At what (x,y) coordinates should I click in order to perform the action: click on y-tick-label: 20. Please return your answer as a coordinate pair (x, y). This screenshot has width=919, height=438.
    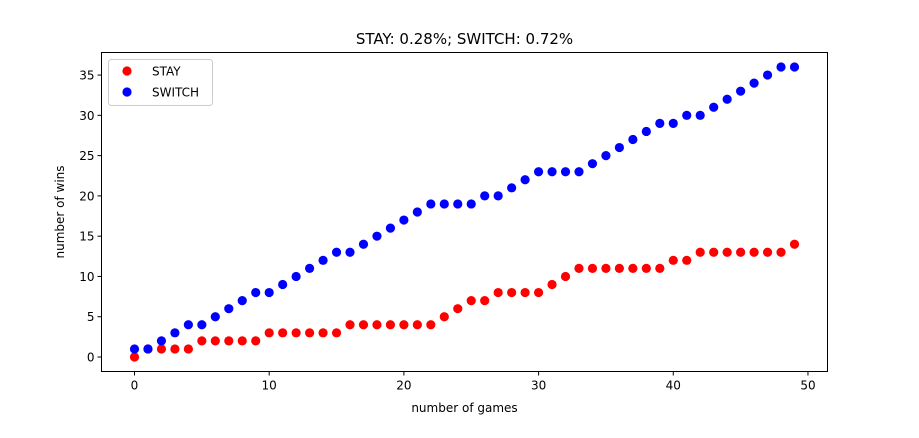
    Looking at the image, I should click on (86, 196).